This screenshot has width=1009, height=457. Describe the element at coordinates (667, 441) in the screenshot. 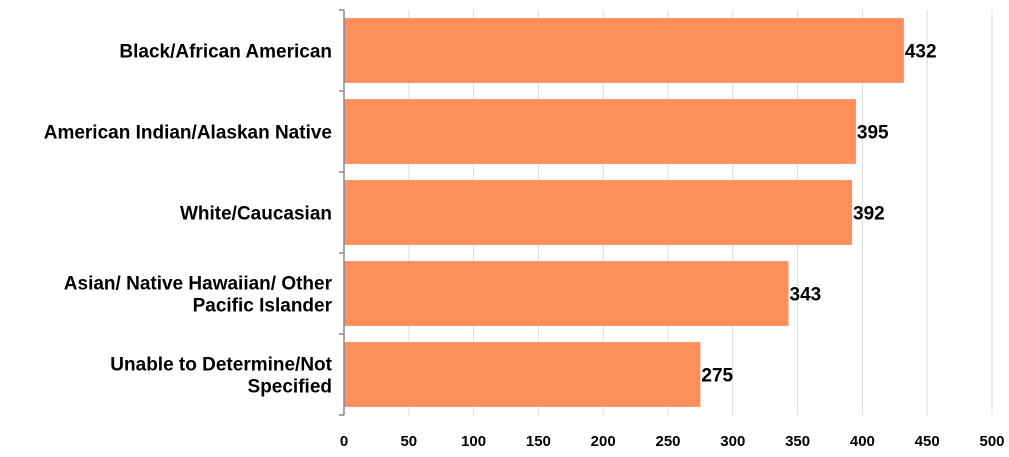

I see `x-tick-label-5: 250` at that location.